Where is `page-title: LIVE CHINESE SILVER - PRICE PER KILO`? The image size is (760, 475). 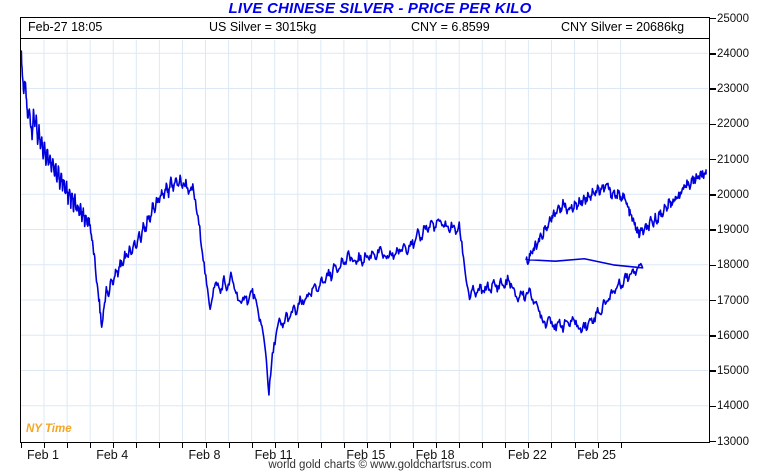 page-title: LIVE CHINESE SILVER - PRICE PER KILO is located at coordinates (380, 8).